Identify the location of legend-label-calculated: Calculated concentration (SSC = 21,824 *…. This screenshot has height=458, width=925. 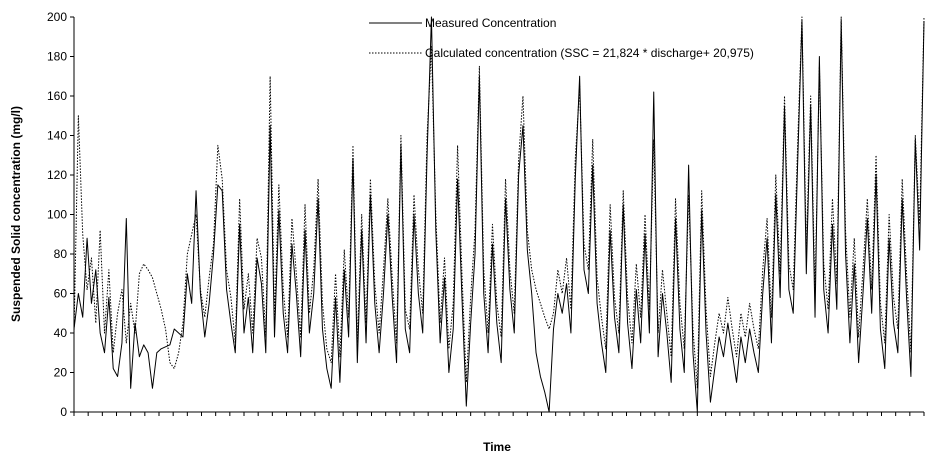
(589, 53).